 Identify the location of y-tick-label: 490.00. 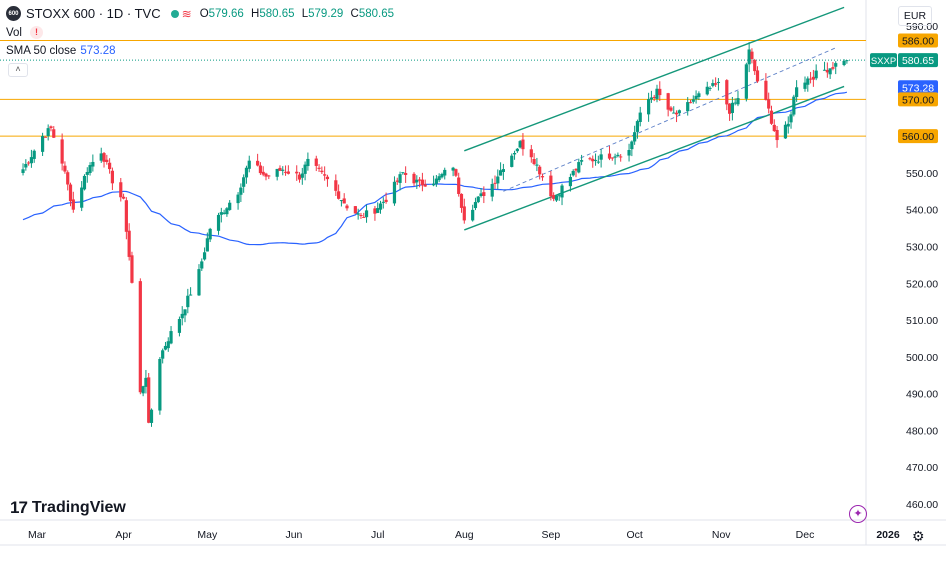
(922, 395).